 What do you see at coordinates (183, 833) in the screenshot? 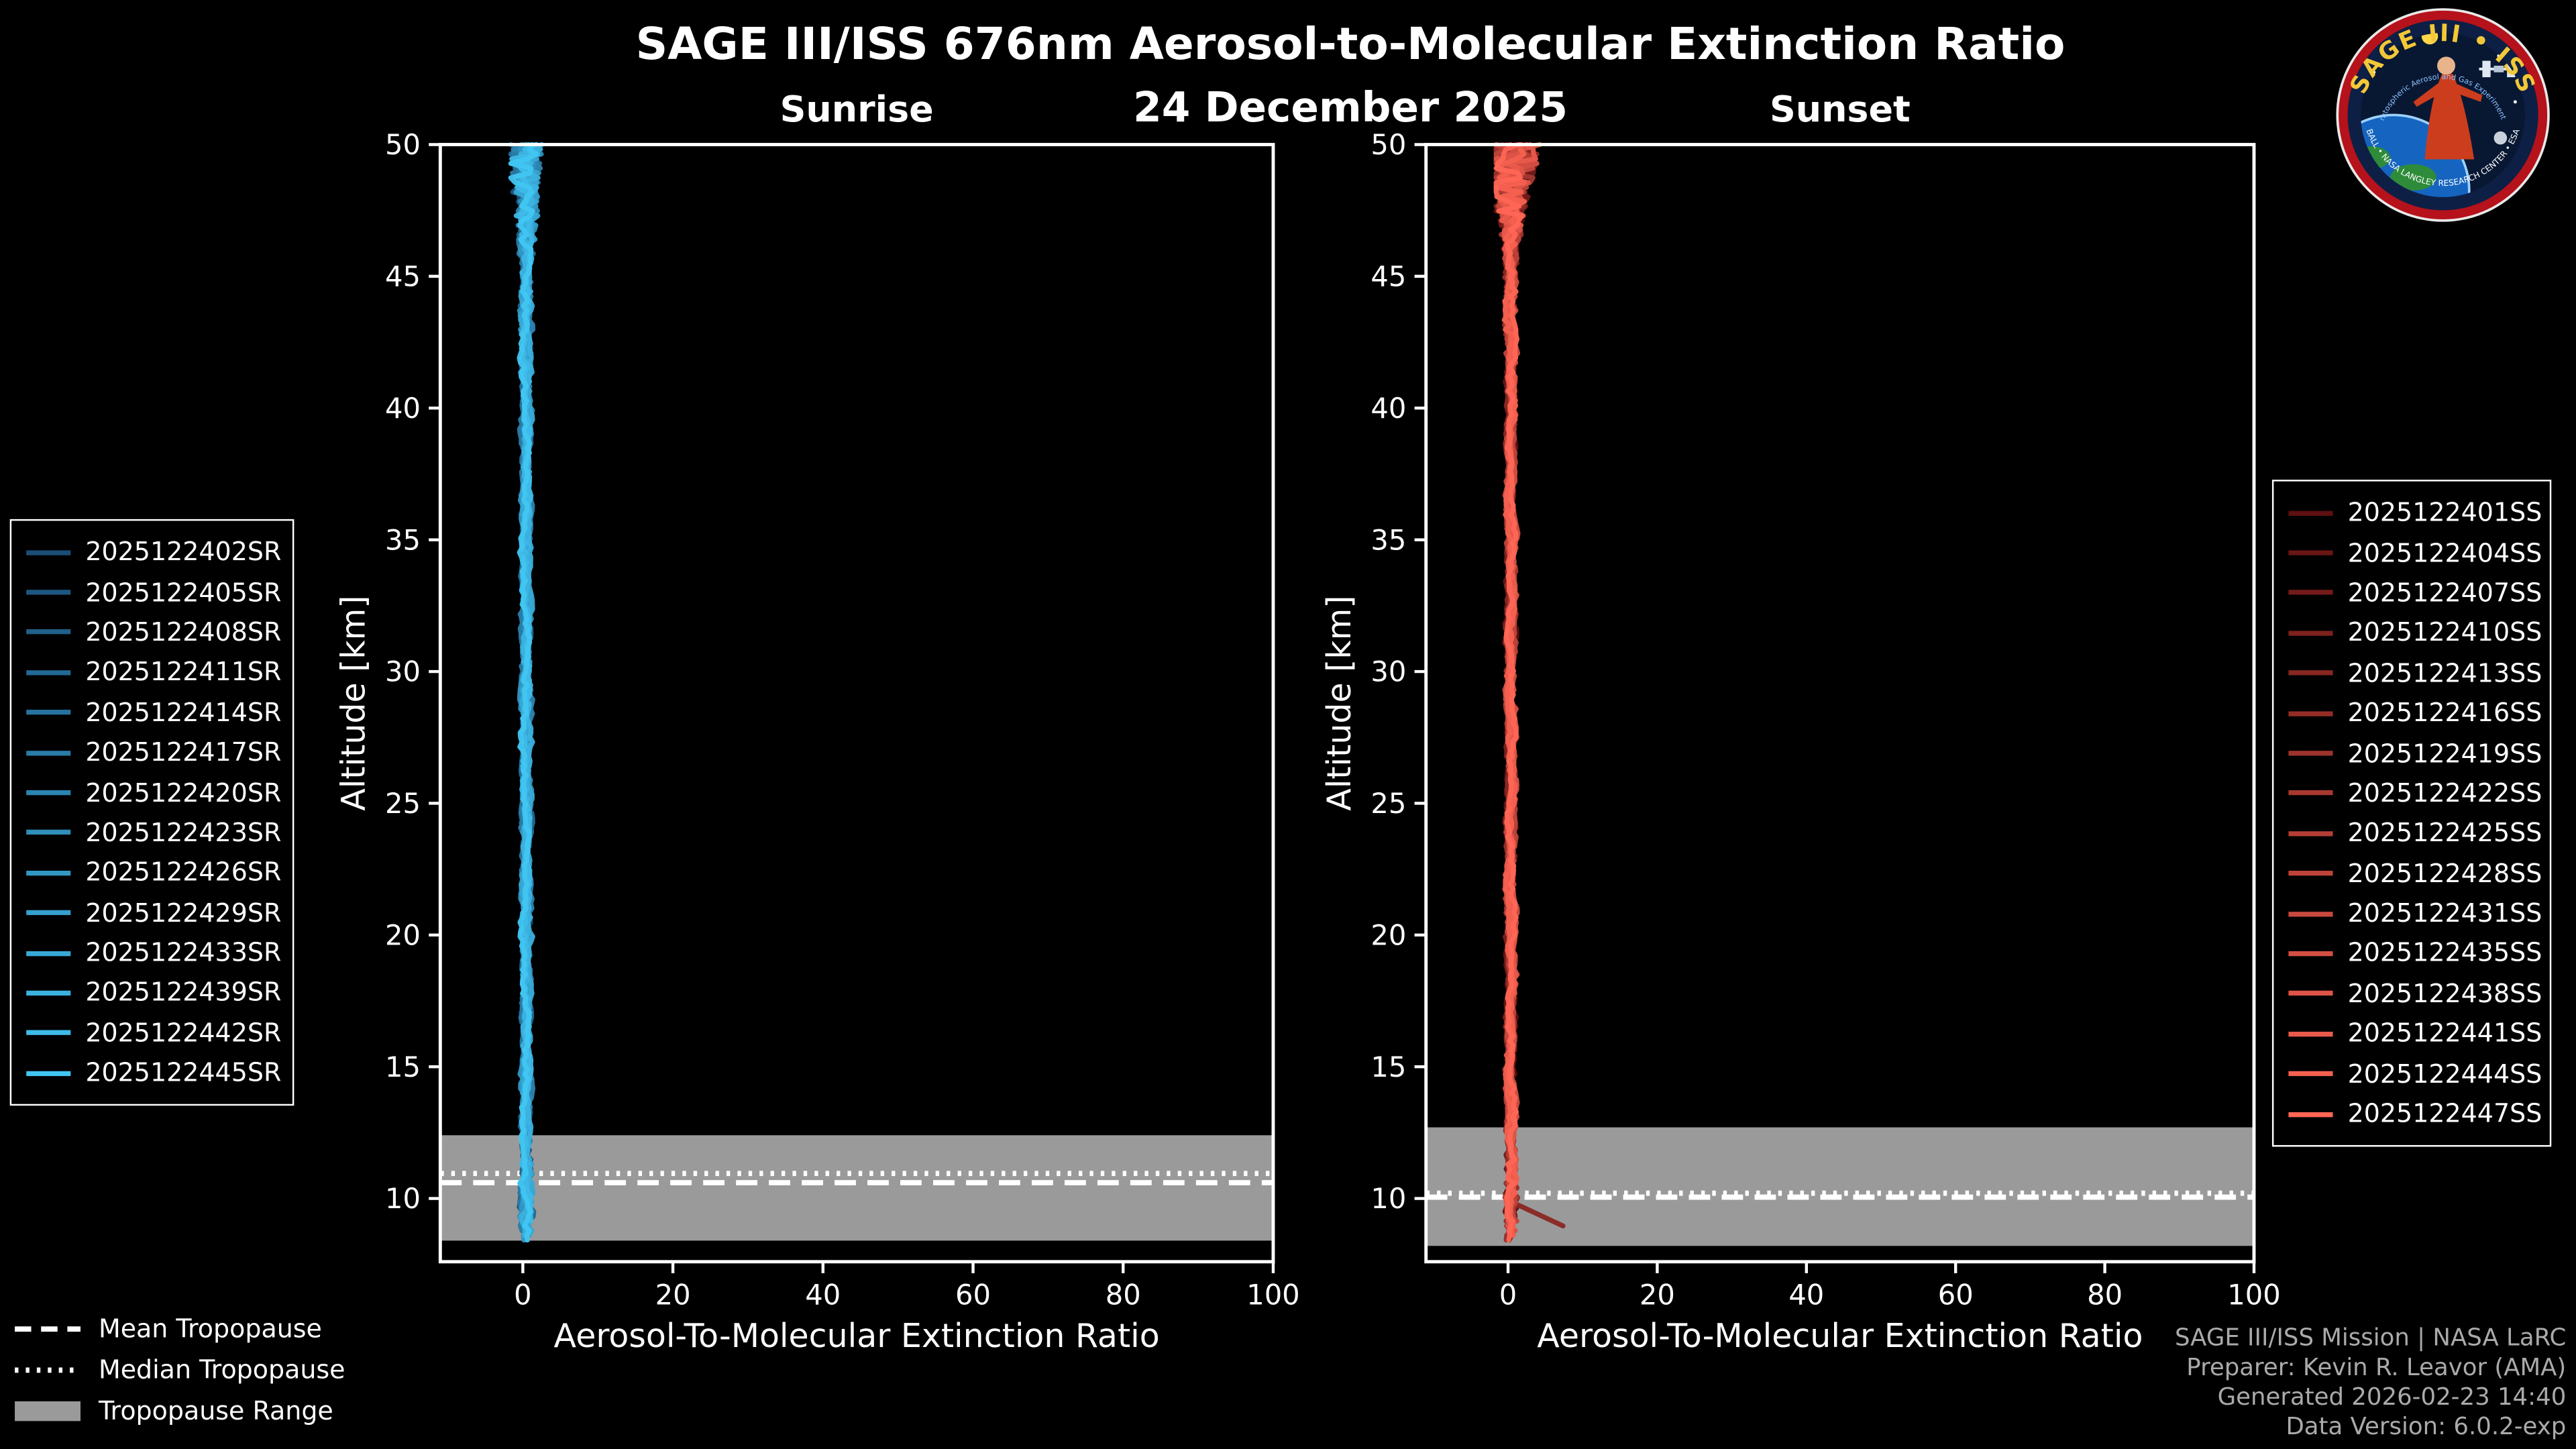
I see `legend-item-label: 2025122423SR` at bounding box center [183, 833].